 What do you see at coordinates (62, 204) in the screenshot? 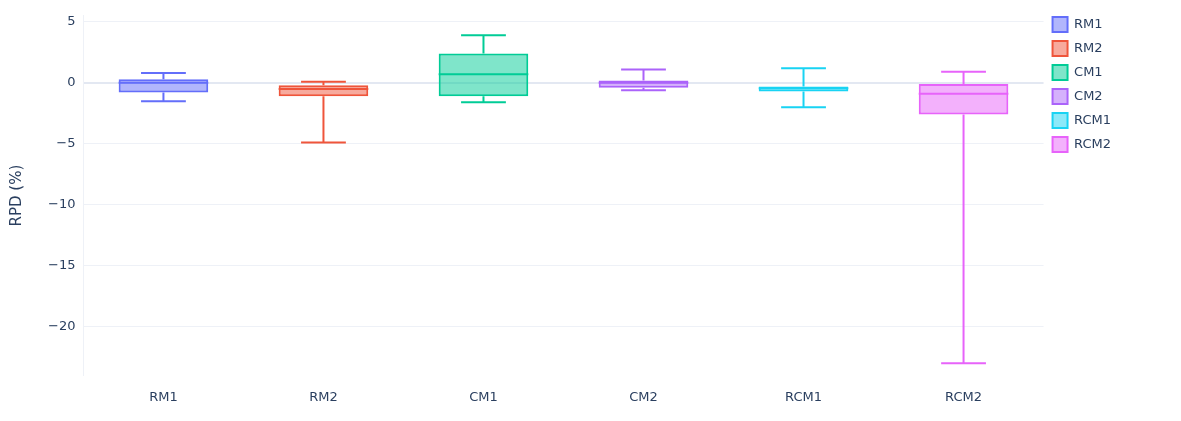
I see `y-tick-label: −10` at bounding box center [62, 204].